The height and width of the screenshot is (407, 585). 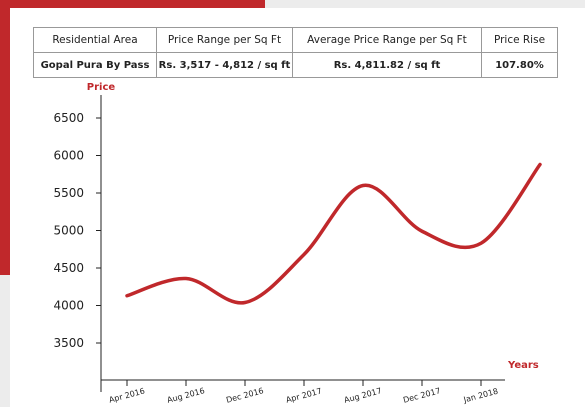 I want to click on x-tick-label: Dec 2017, so click(x=421, y=395).